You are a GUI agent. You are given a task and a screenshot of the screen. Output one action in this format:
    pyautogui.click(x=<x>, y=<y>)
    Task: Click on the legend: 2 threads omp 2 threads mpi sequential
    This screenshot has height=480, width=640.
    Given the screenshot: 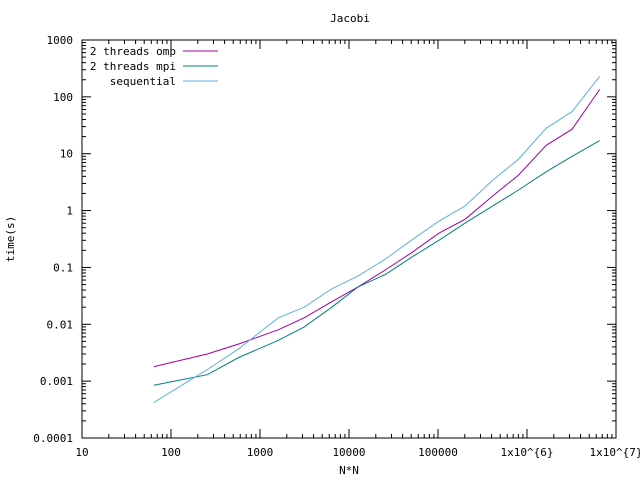 What is the action you would take?
    pyautogui.click(x=154, y=66)
    